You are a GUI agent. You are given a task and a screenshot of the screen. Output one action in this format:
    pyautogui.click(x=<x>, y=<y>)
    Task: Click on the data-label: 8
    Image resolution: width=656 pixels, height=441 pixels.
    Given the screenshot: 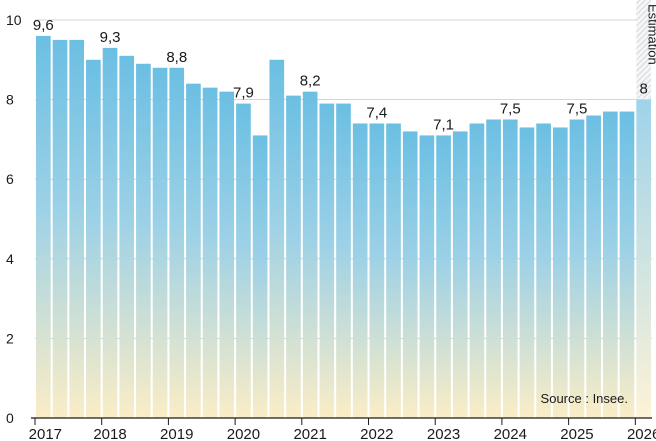 What is the action you would take?
    pyautogui.click(x=643, y=89)
    